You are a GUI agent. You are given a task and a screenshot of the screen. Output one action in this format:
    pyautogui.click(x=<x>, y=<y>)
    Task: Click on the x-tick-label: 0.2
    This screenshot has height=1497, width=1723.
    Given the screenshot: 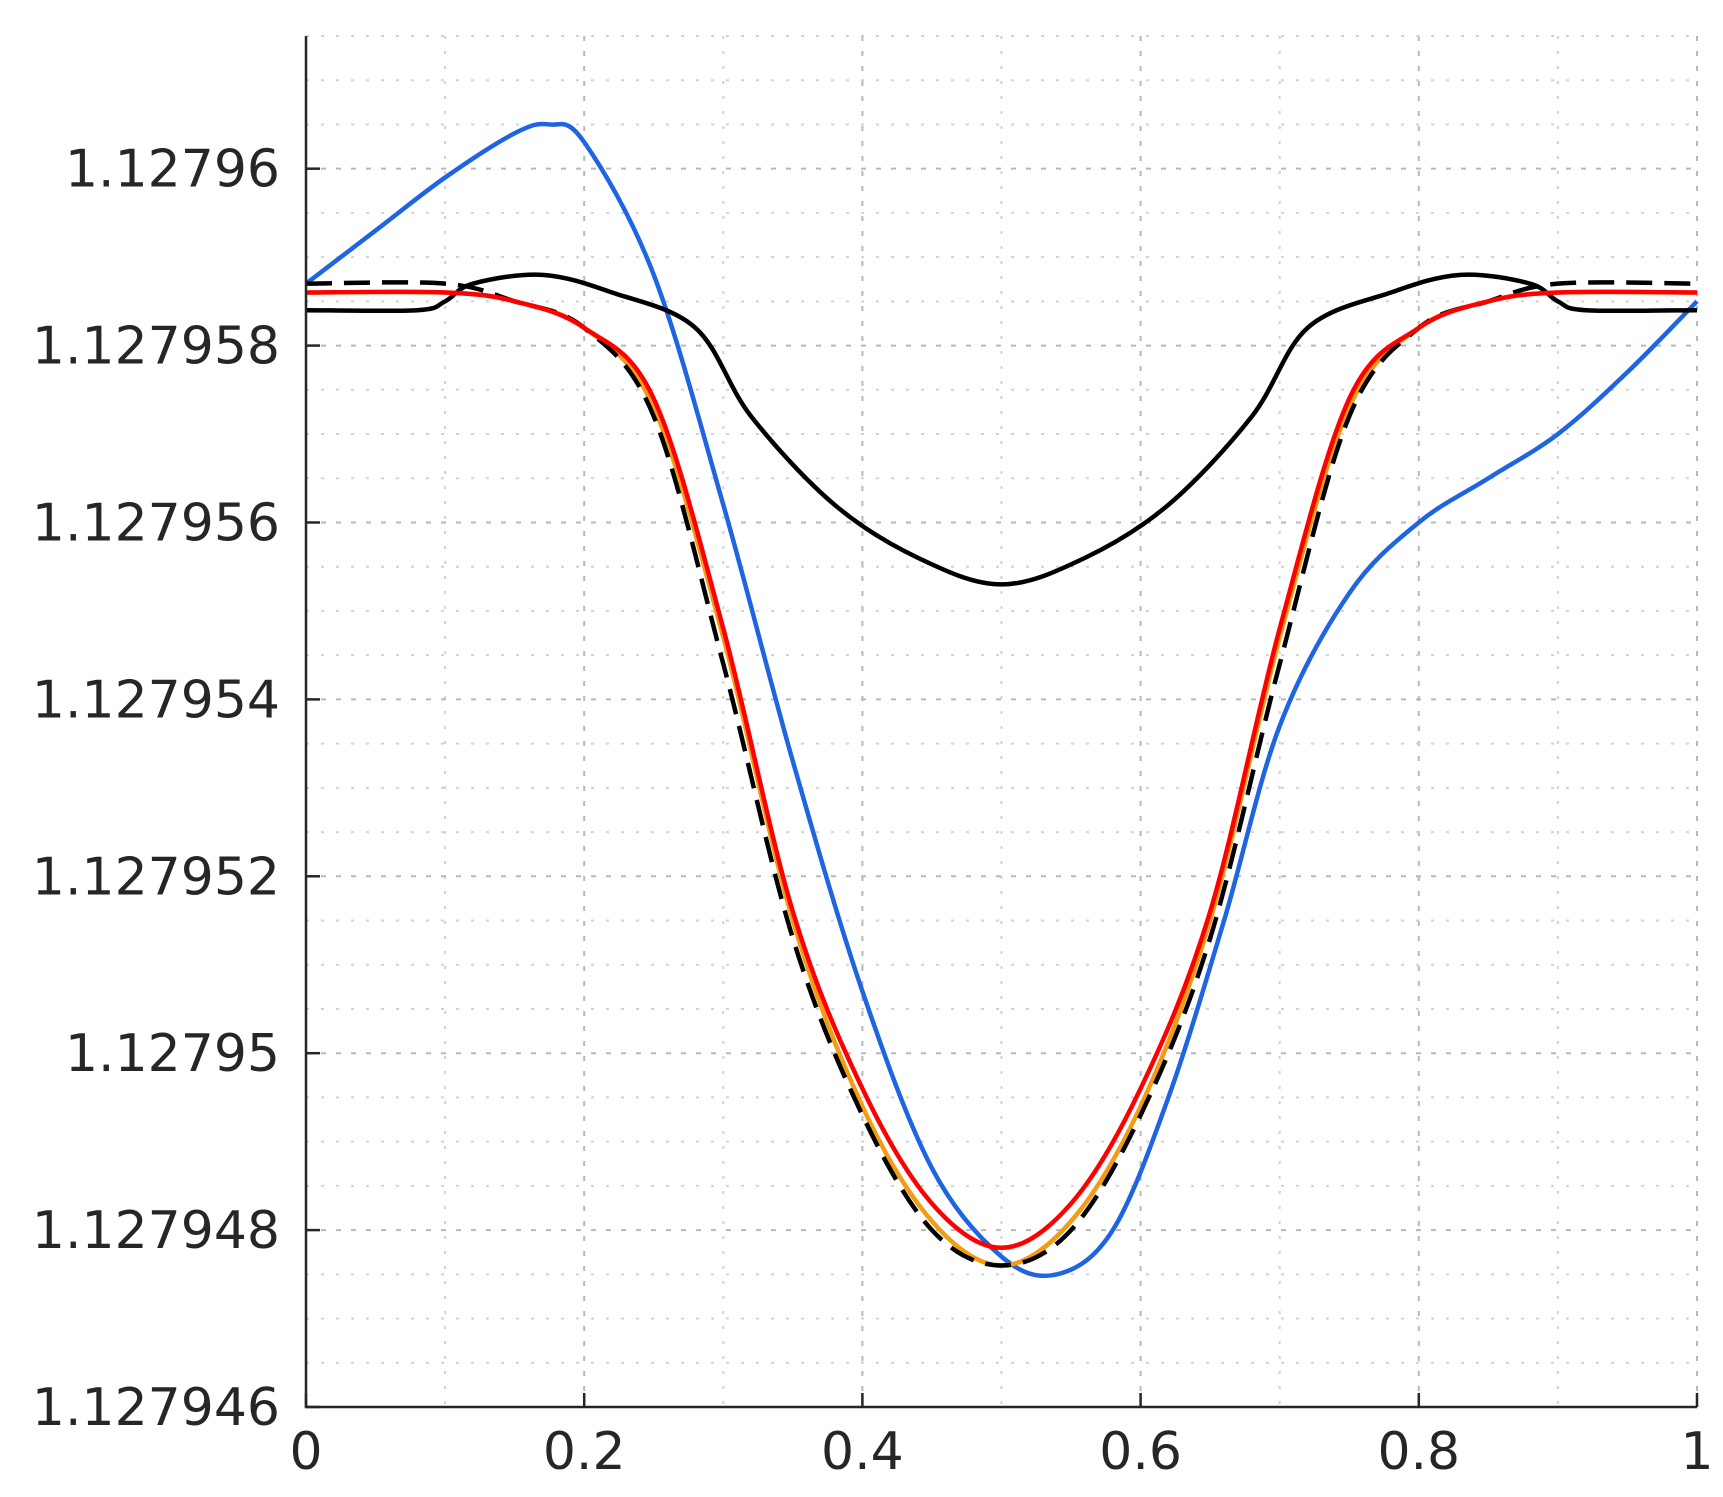 What is the action you would take?
    pyautogui.click(x=584, y=1452)
    